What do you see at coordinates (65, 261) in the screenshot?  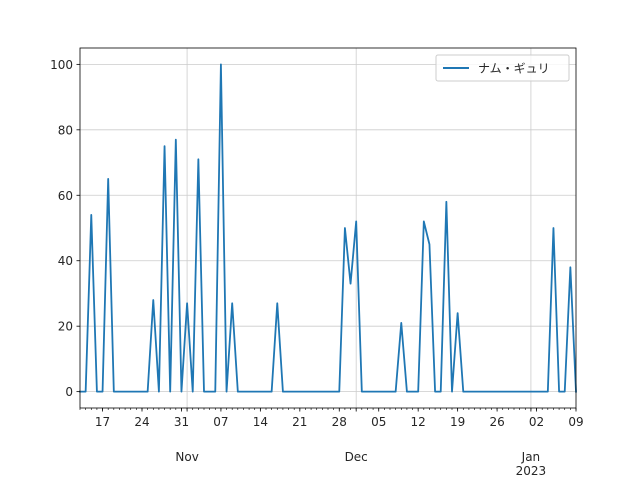 I see `y-tick-label: 40` at bounding box center [65, 261].